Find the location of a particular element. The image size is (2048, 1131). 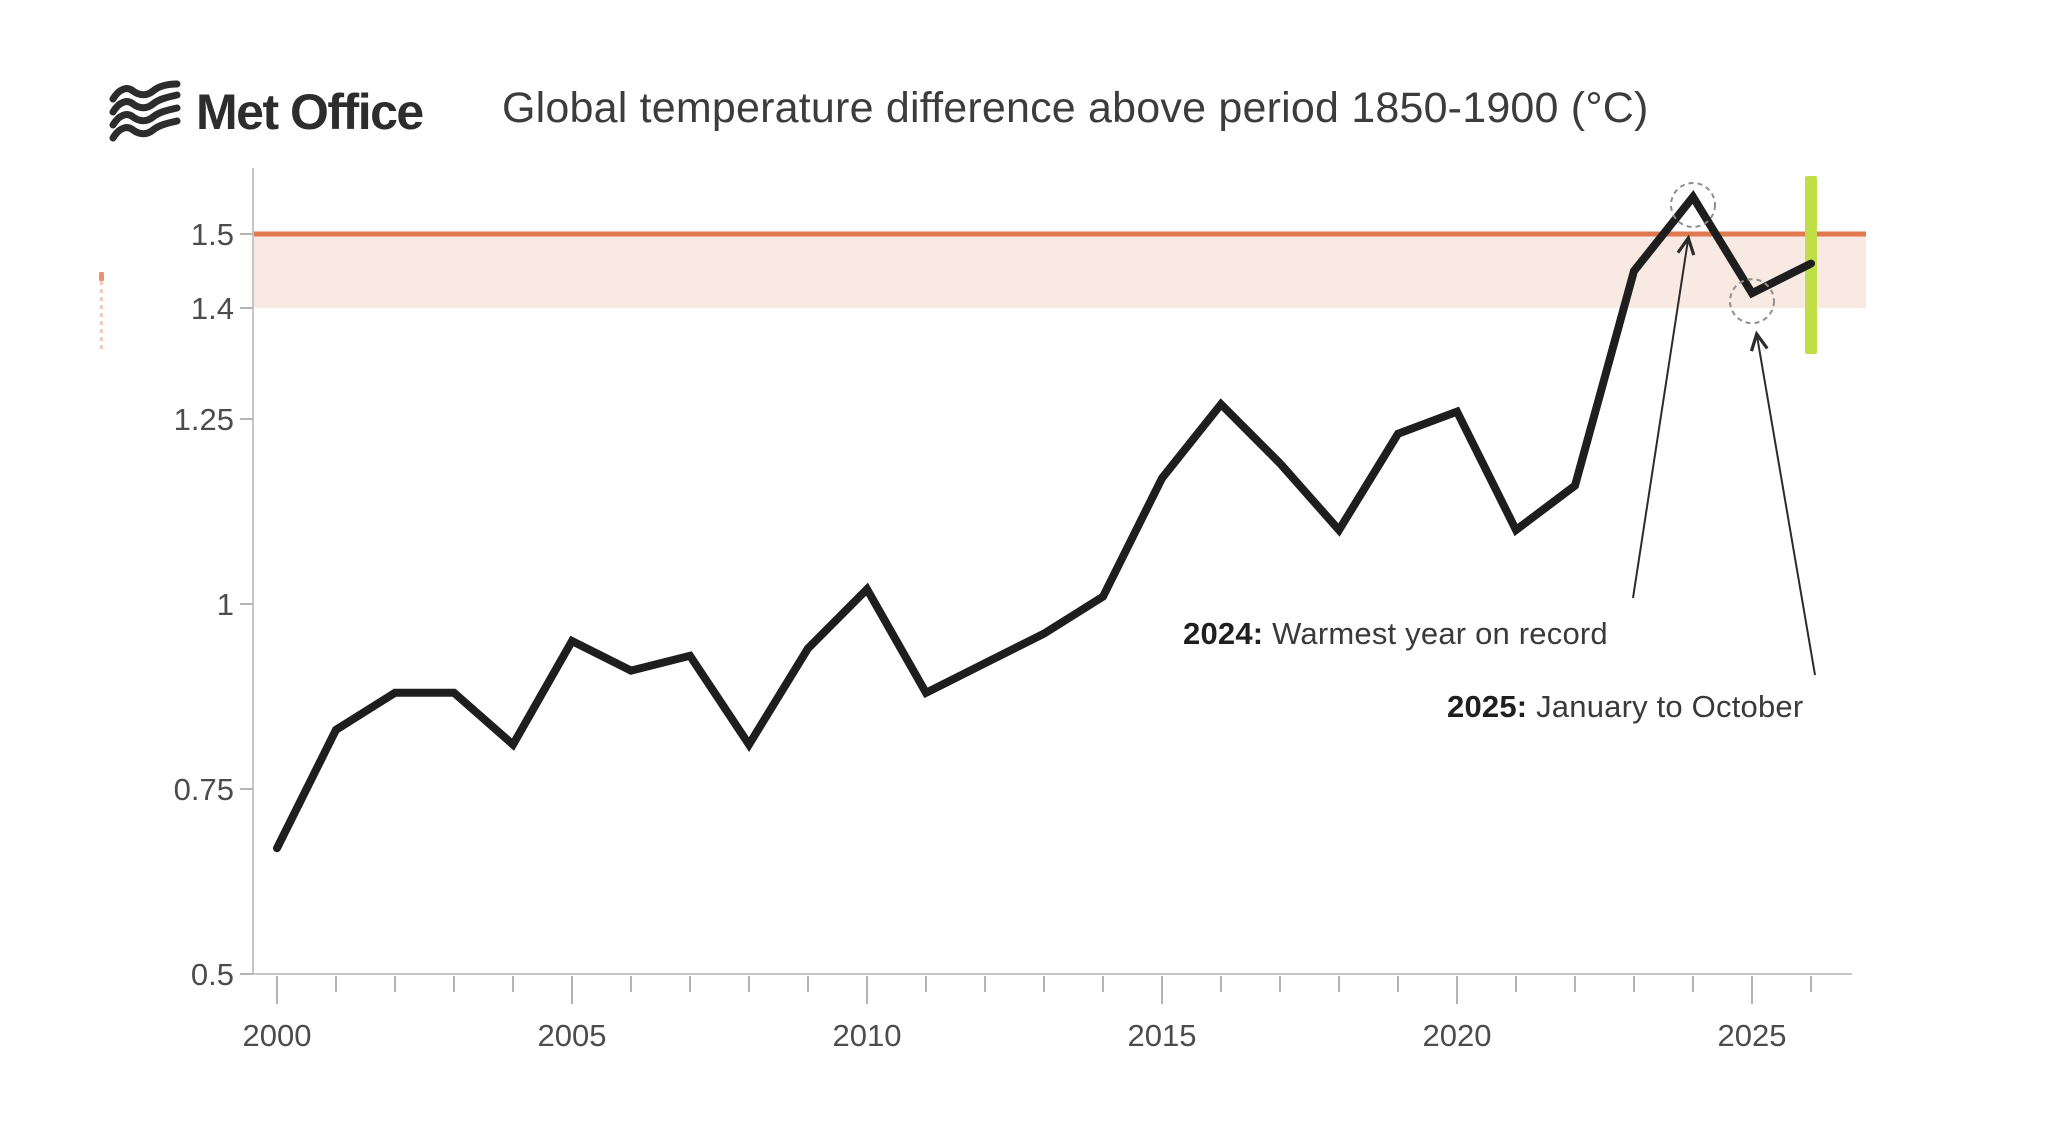

left-edge-artifact-cap is located at coordinates (101, 276).